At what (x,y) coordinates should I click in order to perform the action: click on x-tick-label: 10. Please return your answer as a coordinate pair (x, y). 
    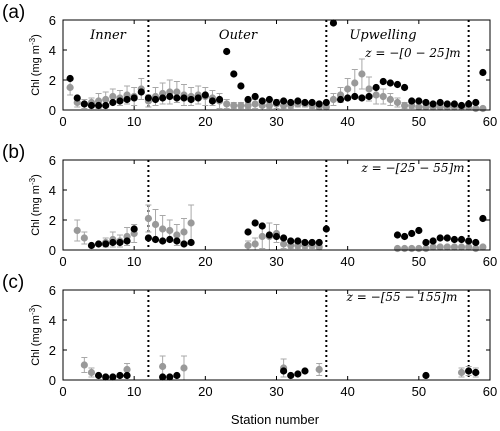
    Looking at the image, I should click on (134, 121).